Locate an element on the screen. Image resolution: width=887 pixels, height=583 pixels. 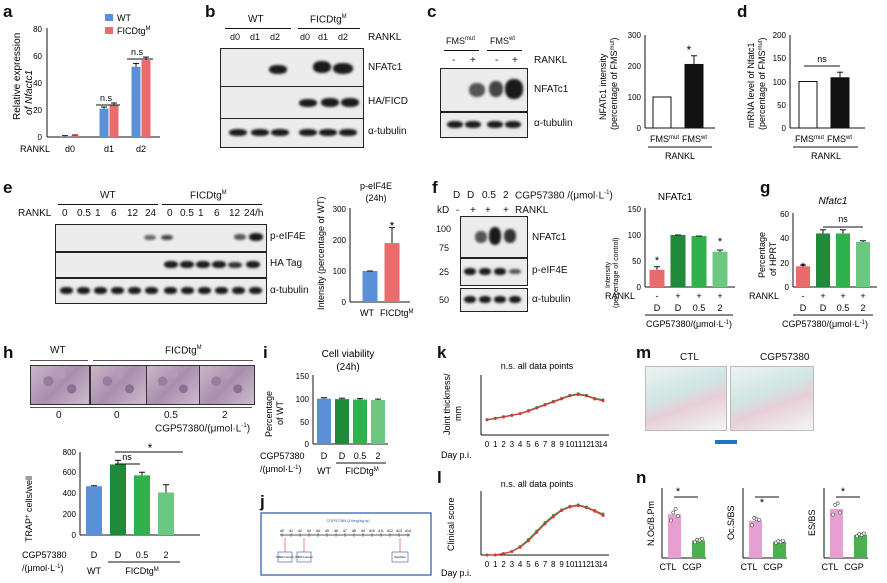
f-cgp: CGP57380 /(μmol·L-1) is located at coordinates (564, 196).